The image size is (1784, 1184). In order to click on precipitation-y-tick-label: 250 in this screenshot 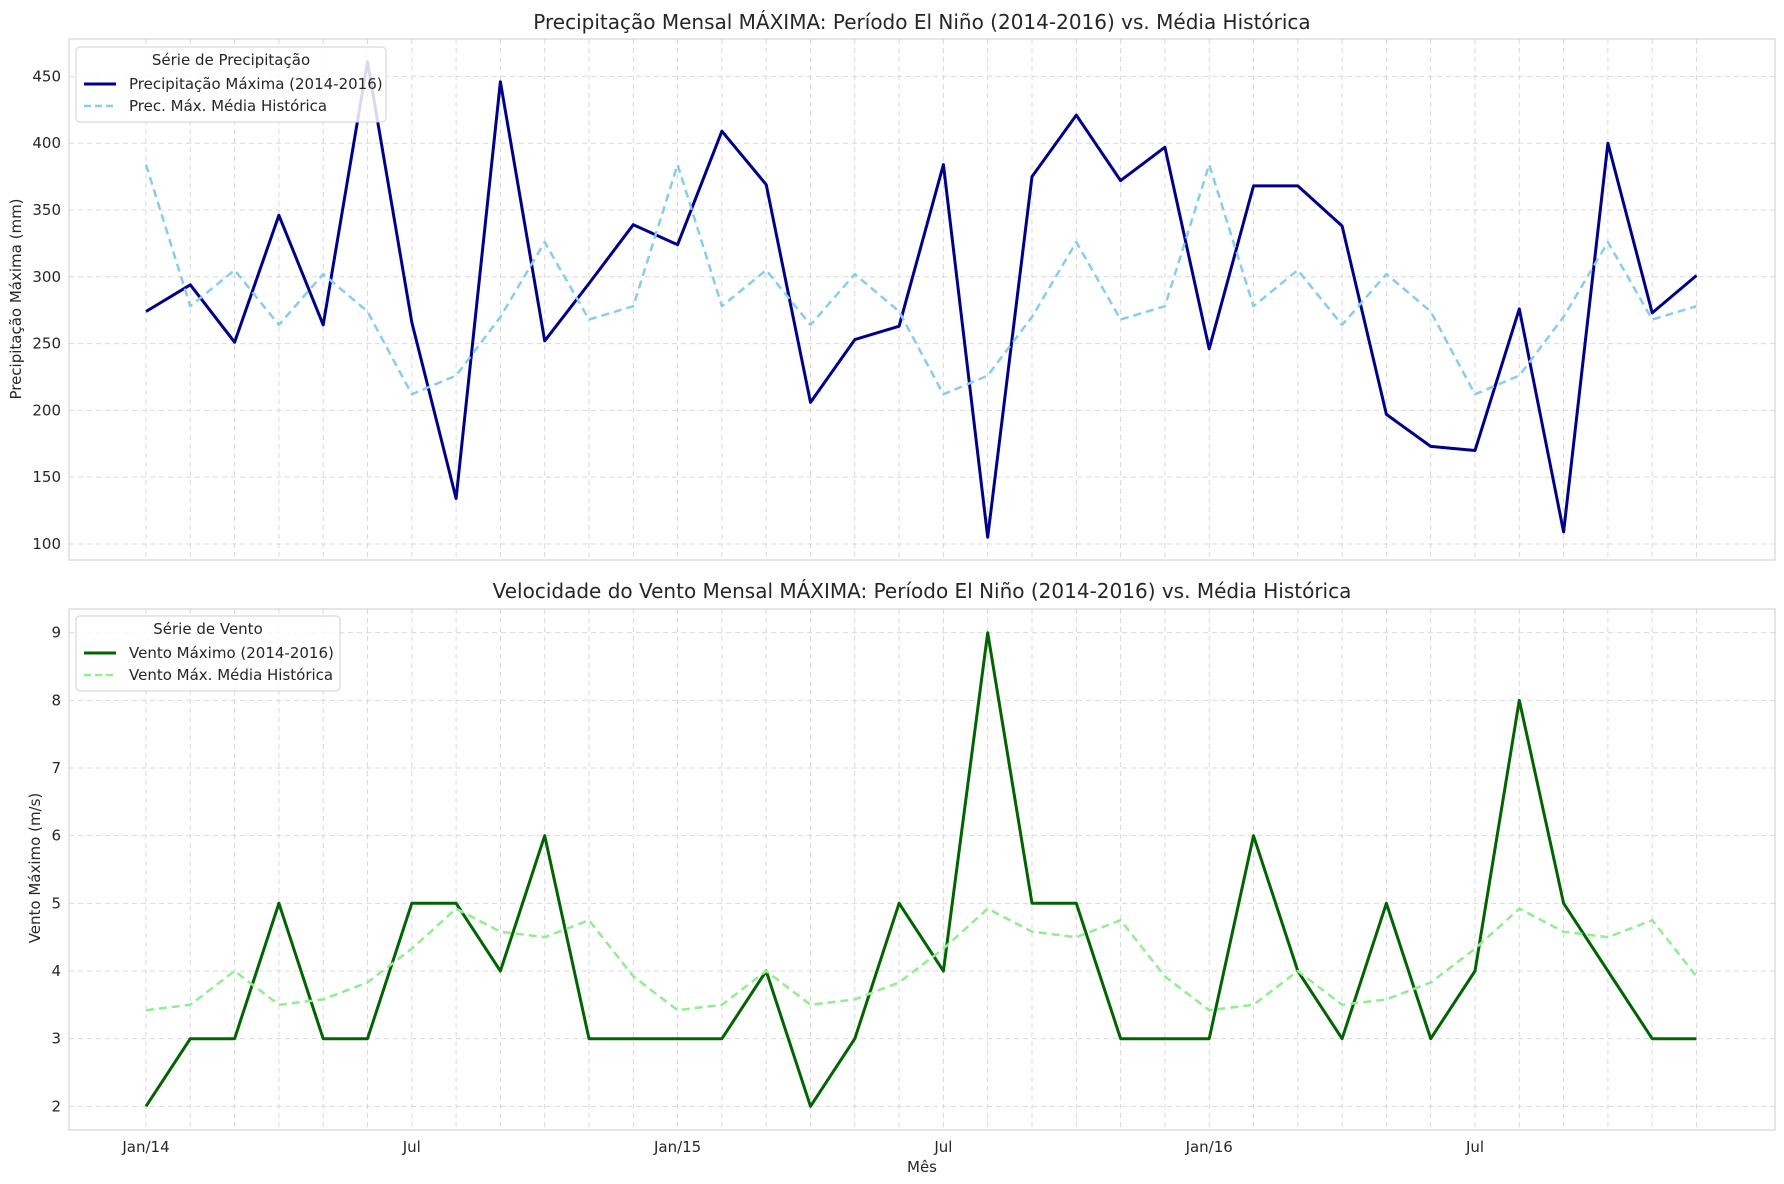, I will do `click(46, 344)`.